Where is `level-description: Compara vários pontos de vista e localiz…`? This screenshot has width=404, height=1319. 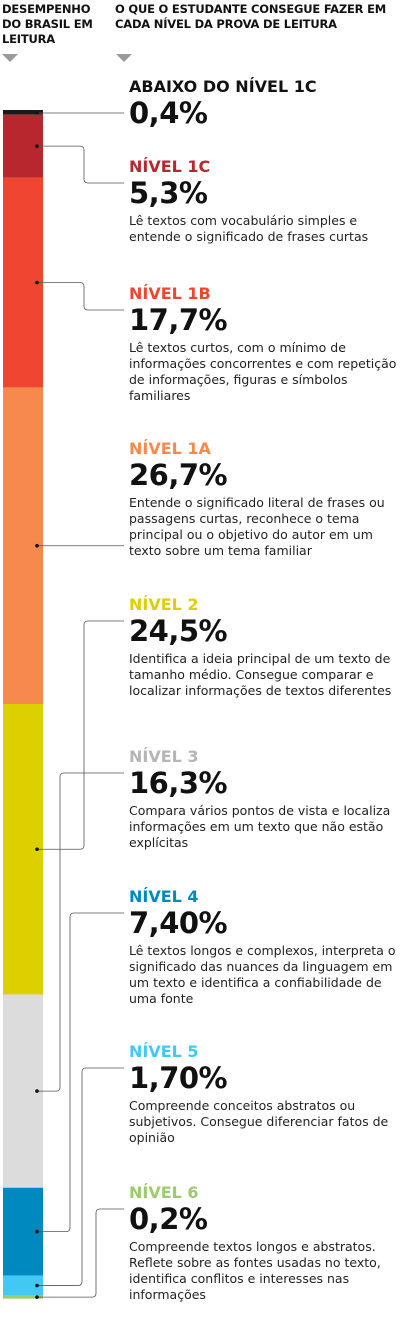 level-description: Compara vários pontos de vista e localiz… is located at coordinates (260, 826).